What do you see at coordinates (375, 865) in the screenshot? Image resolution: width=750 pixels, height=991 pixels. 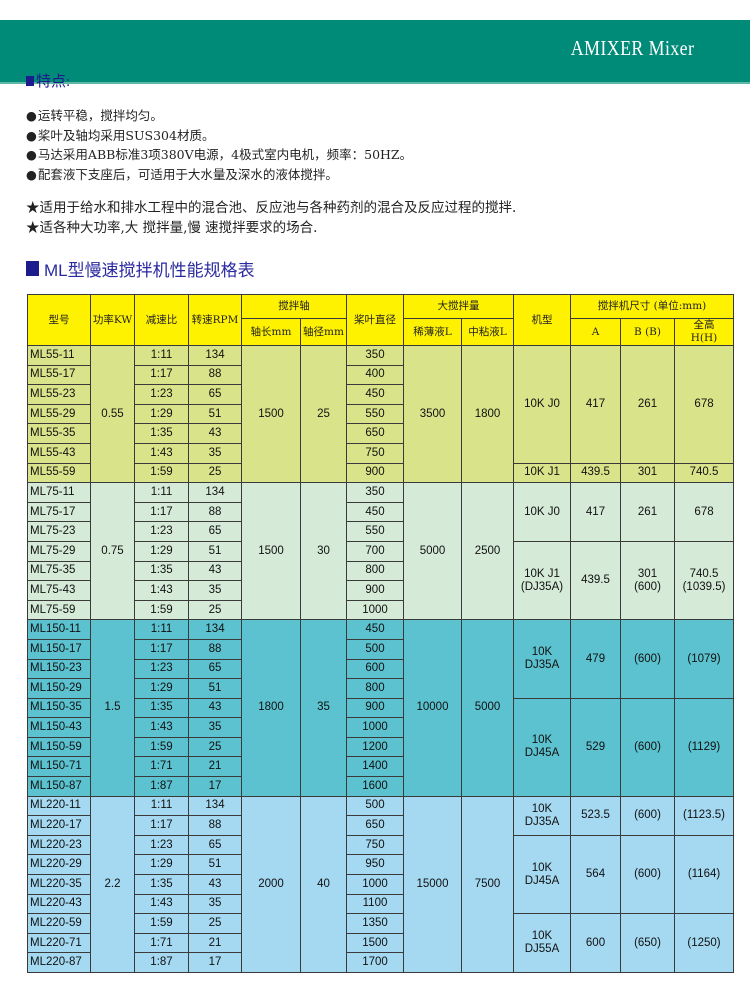 I see `blade-diameter-cell: 950` at bounding box center [375, 865].